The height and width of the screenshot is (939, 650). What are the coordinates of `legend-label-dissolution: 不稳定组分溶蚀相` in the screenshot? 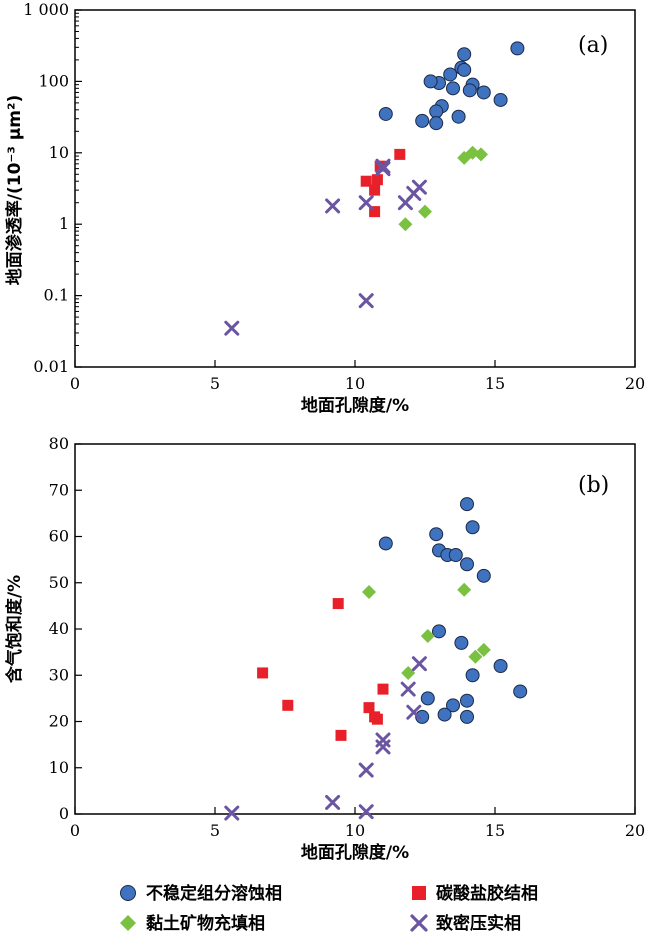 It's located at (214, 893).